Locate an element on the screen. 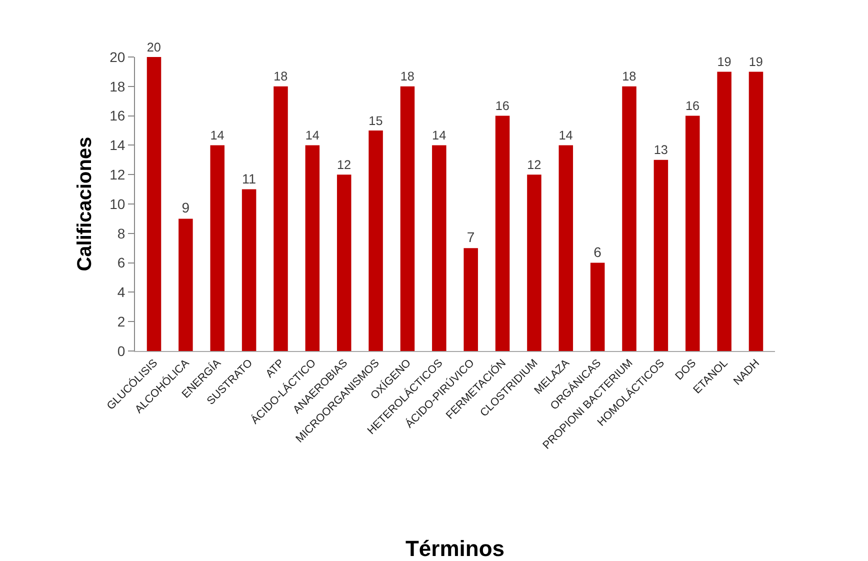 The width and height of the screenshot is (868, 561). data-label: 15 is located at coordinates (375, 121).